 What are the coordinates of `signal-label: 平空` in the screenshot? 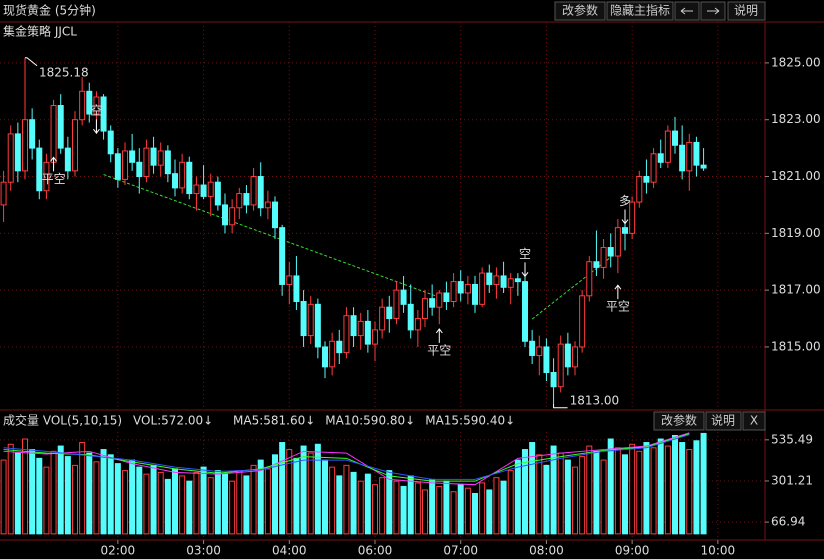 It's located at (618, 307).